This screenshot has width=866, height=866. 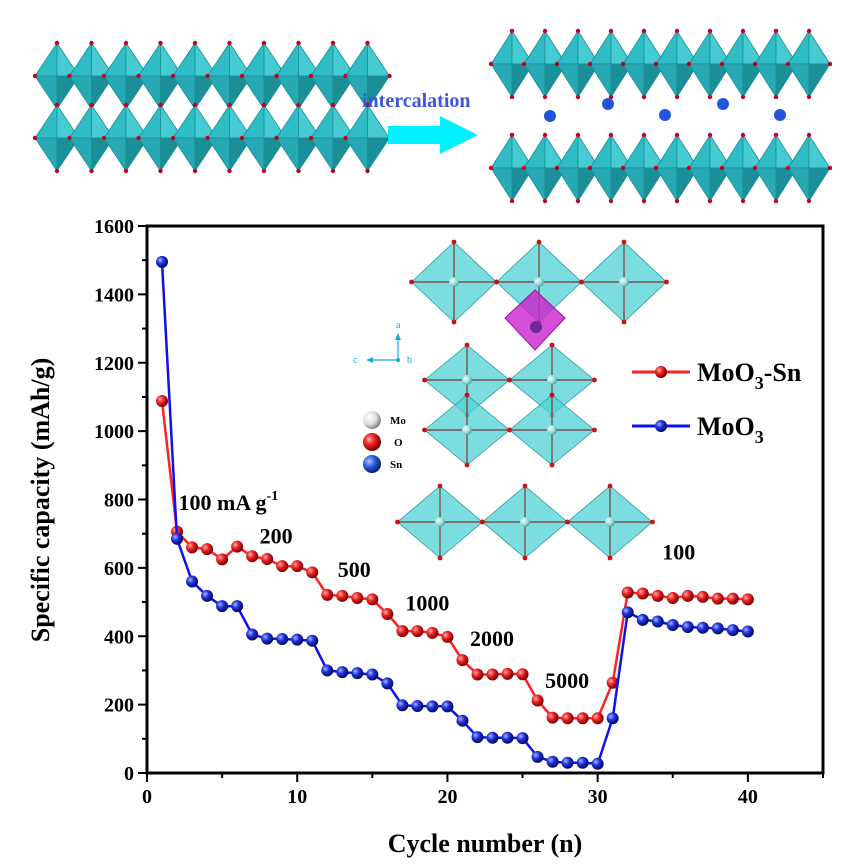 I want to click on rate-label: 100, so click(x=678, y=551).